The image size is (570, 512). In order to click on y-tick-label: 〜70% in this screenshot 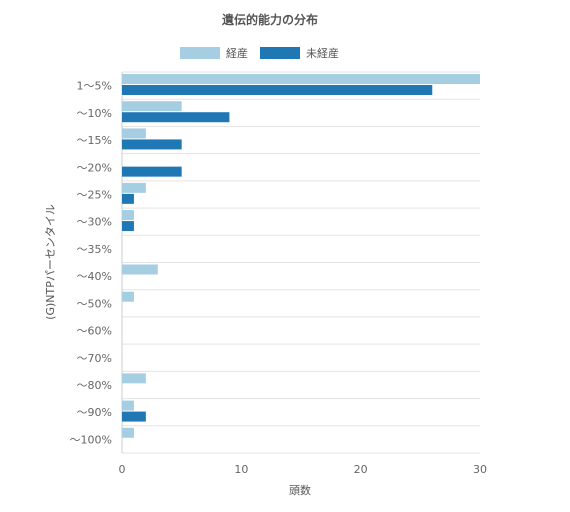, I will do `click(94, 358)`.